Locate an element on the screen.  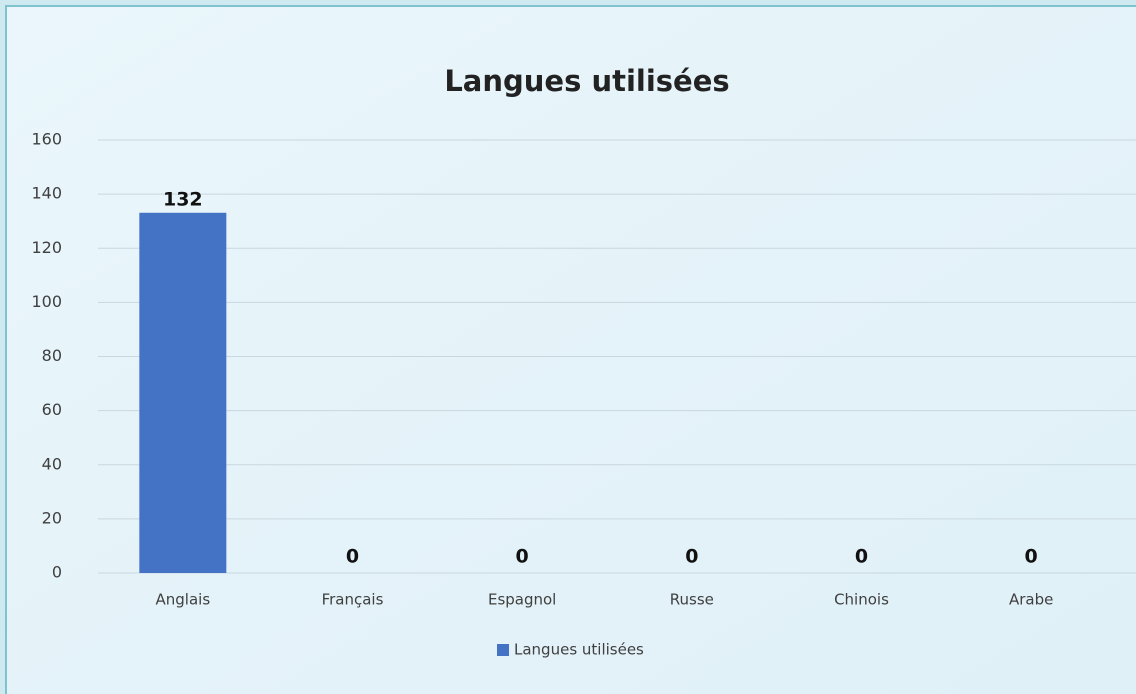
data-label: 132 is located at coordinates (183, 199).